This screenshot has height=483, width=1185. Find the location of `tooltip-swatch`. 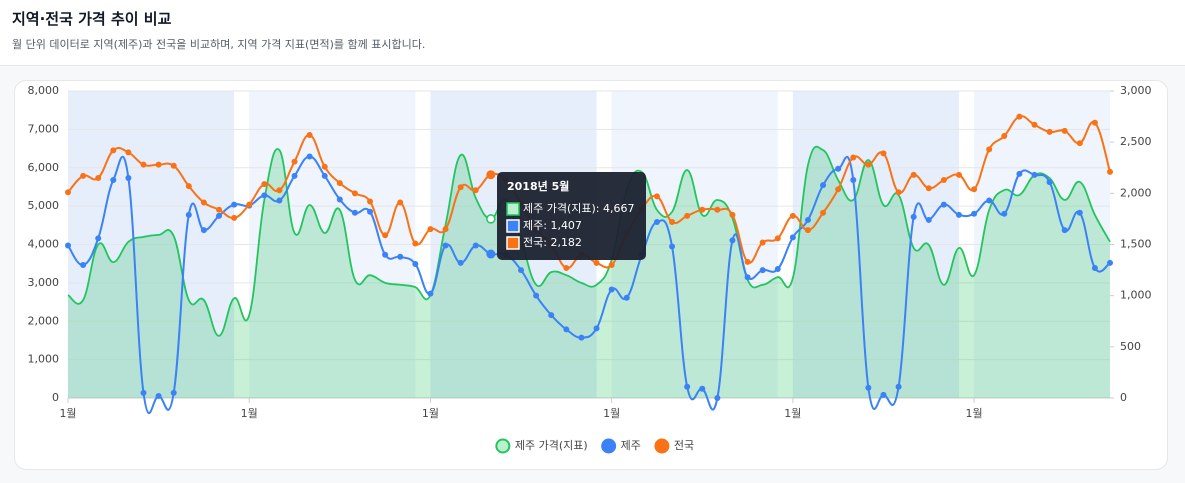

tooltip-swatch is located at coordinates (513, 243).